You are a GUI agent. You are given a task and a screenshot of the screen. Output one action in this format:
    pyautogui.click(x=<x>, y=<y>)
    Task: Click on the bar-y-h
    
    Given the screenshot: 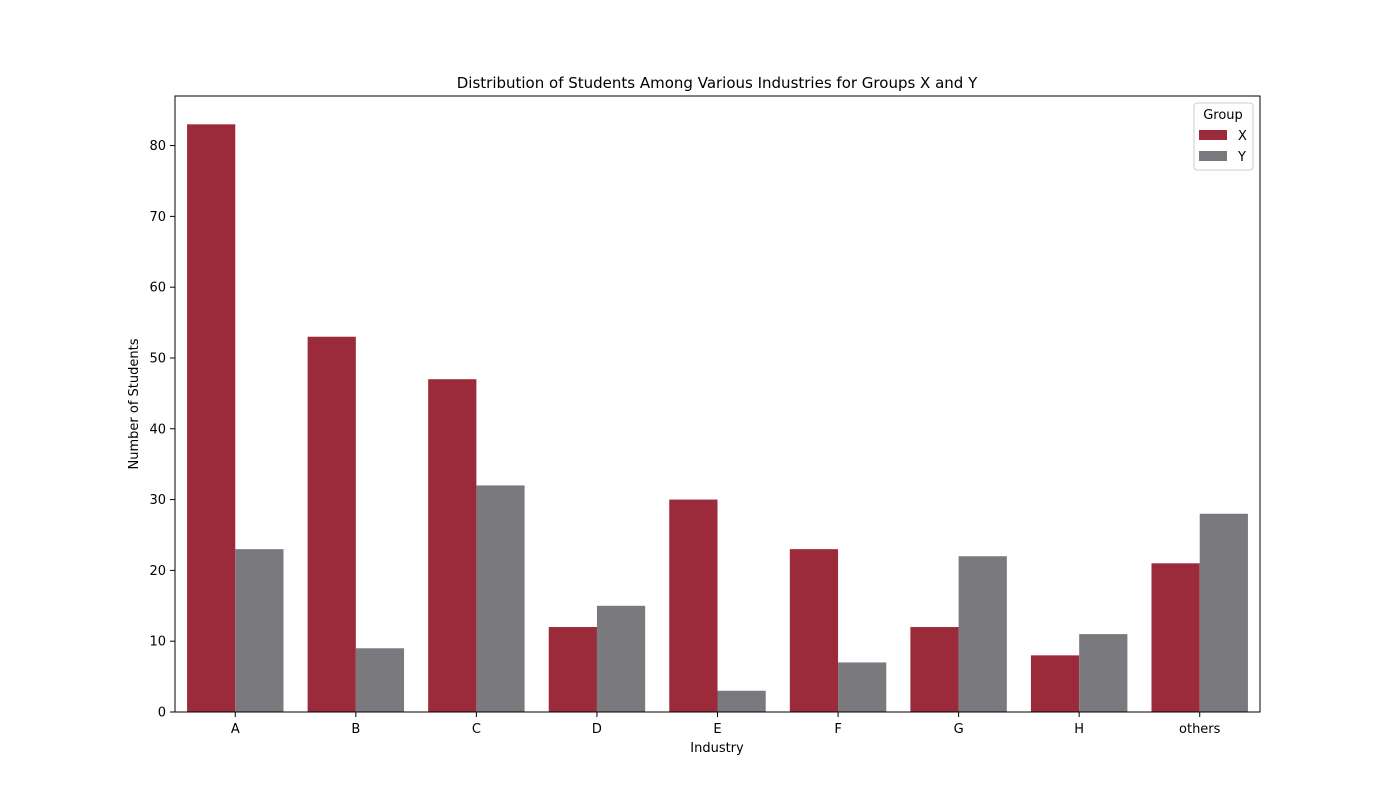 What is the action you would take?
    pyautogui.click(x=1103, y=673)
    